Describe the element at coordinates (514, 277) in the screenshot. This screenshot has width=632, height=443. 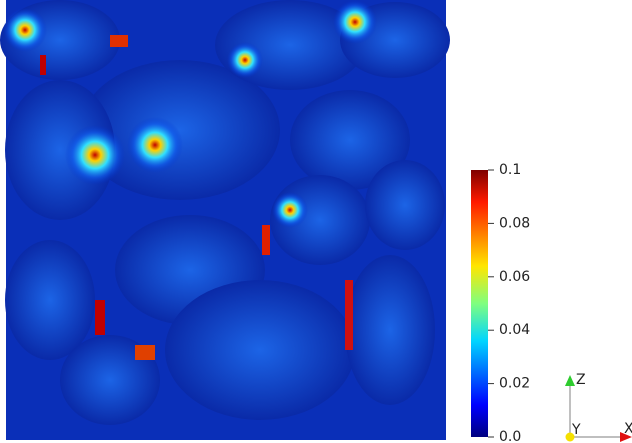
I see `colorbar-tick-label: 0.06` at that location.